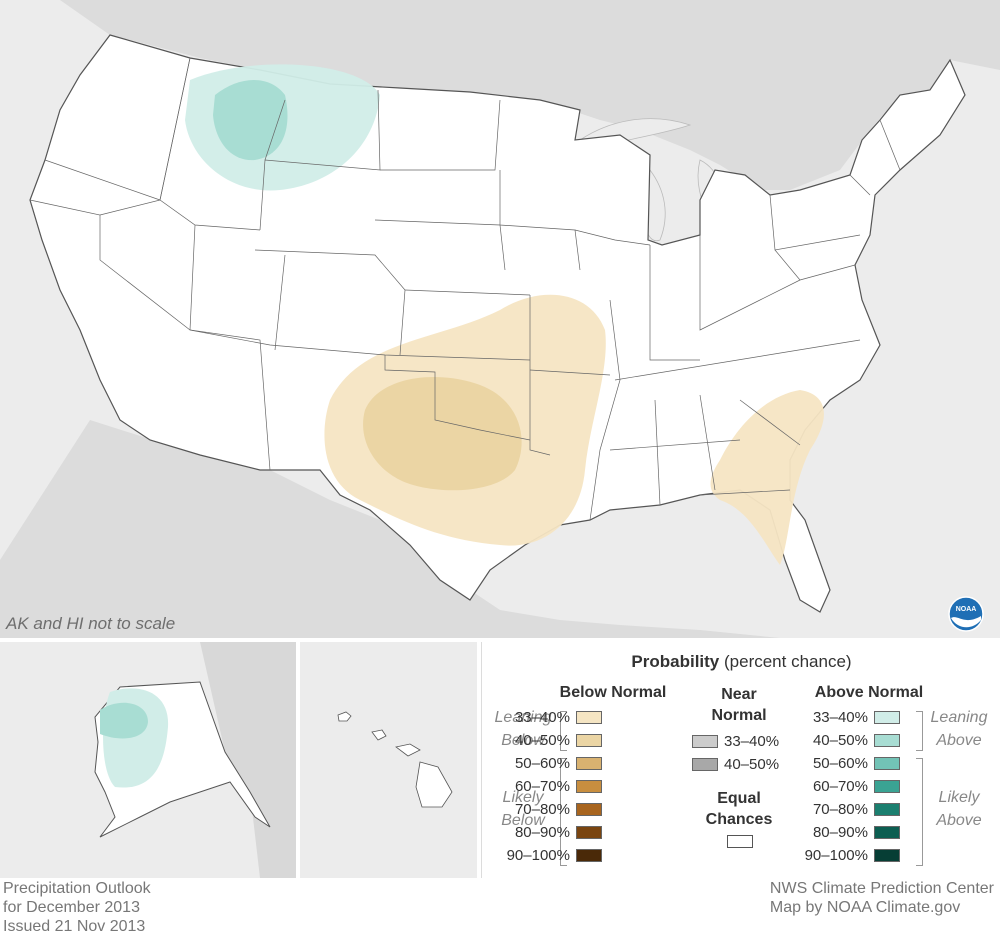  Describe the element at coordinates (966, 614) in the screenshot. I see `noaa-logo: NOAA` at that location.